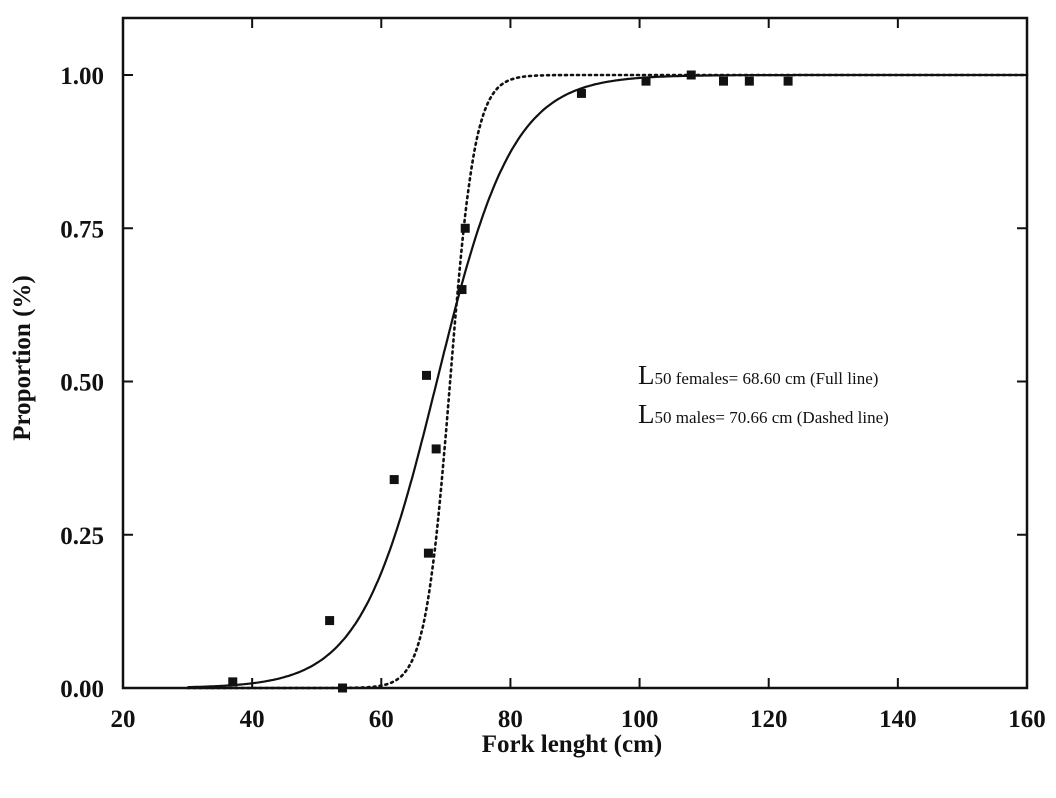 The image size is (1056, 798). What do you see at coordinates (646, 414) in the screenshot?
I see `annotation-males-symbol: L` at bounding box center [646, 414].